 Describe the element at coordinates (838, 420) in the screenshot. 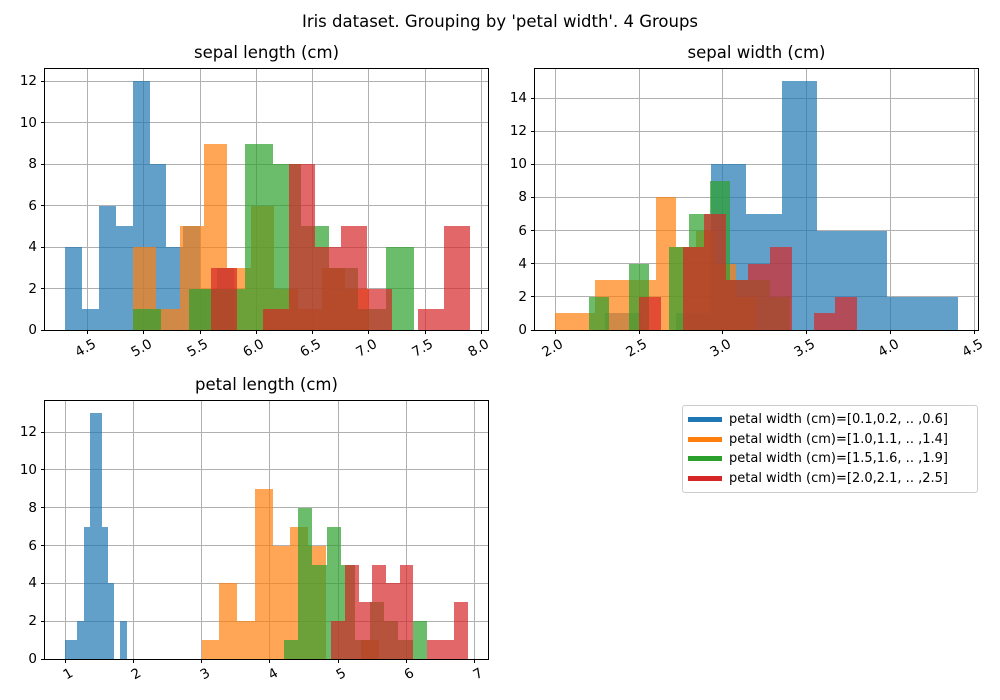

I see `legend-label: petal width (cm)=[0.1,0.2, .. ,0.6]` at that location.